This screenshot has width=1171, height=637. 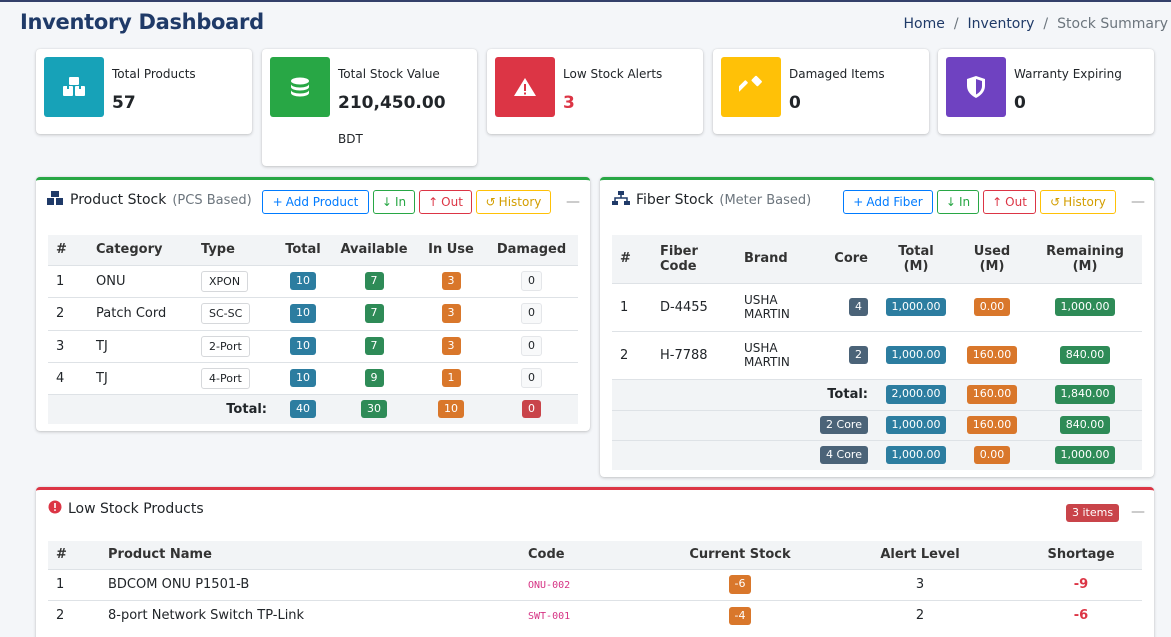 I want to click on add-product-button: + Add Product, so click(x=315, y=202).